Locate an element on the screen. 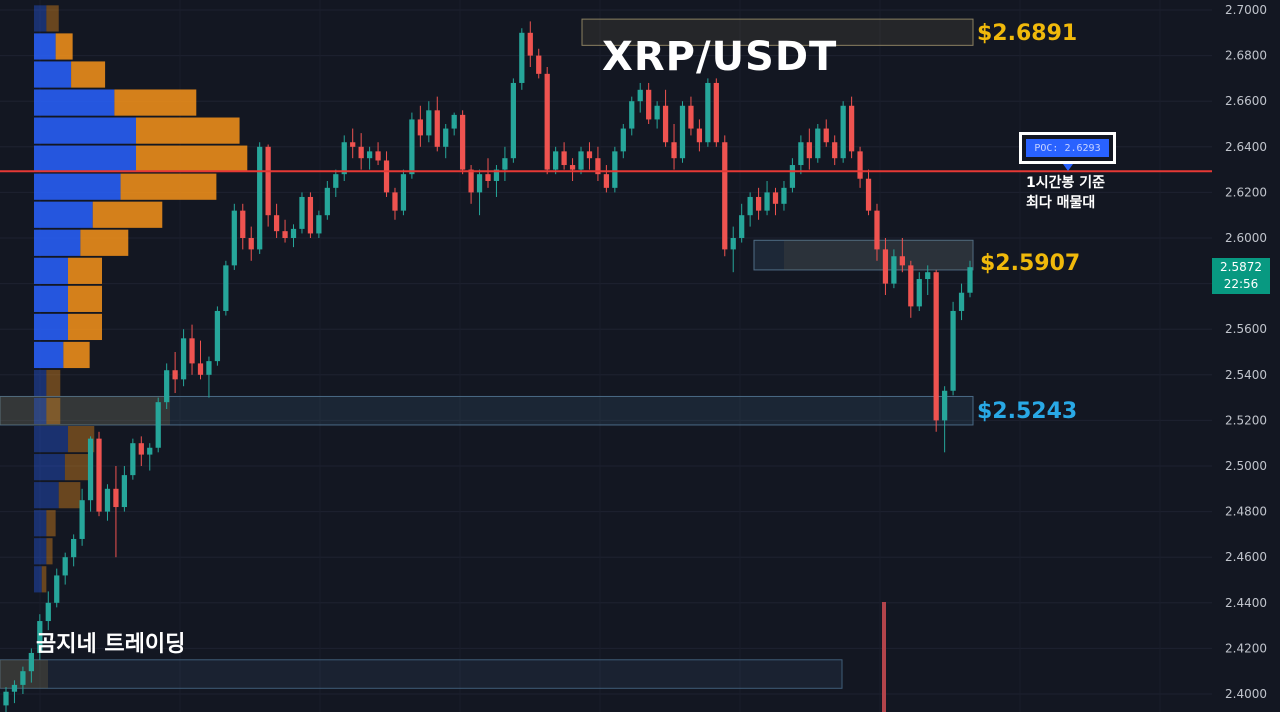  zone-highlight is located at coordinates (85, 410).